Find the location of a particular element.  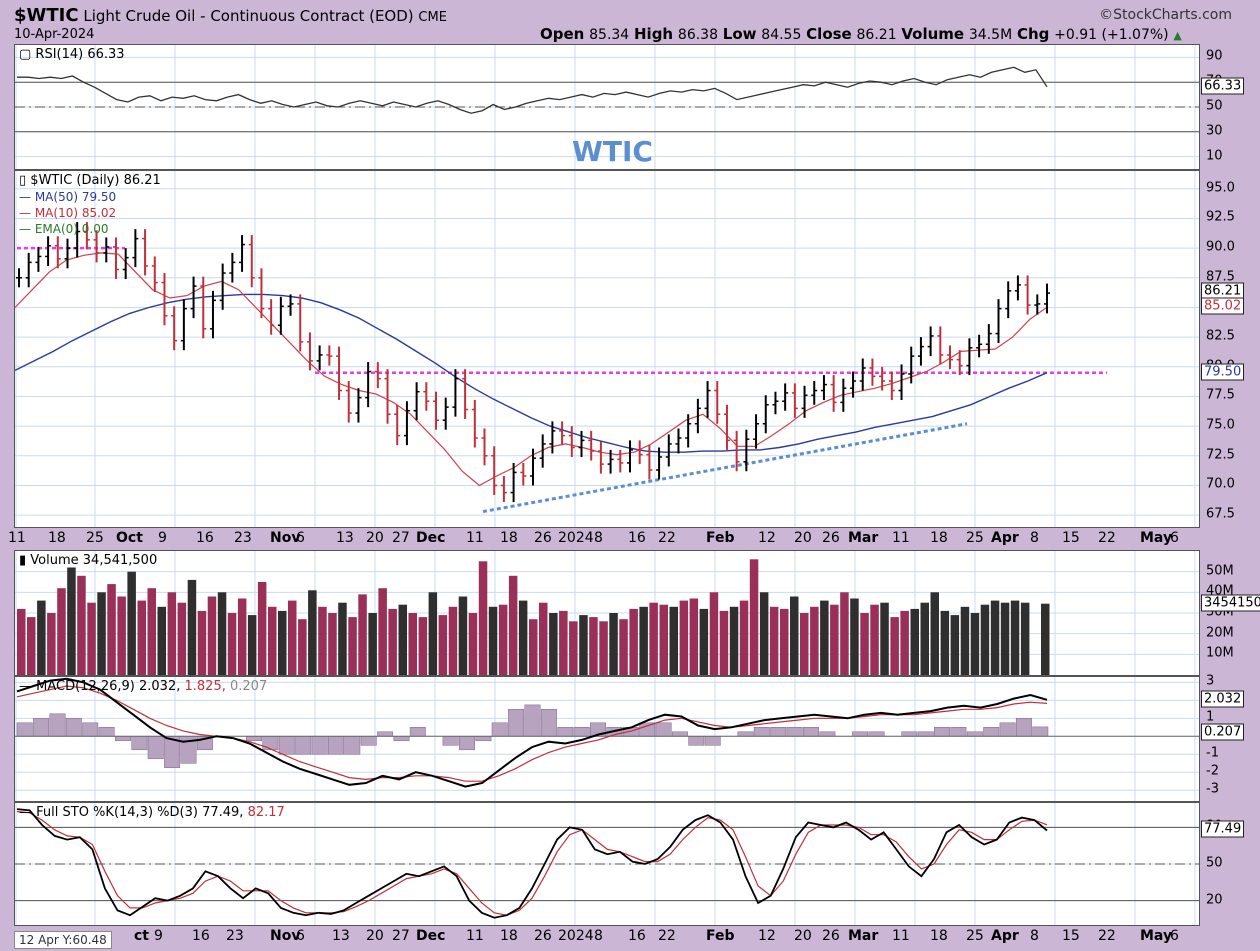

p4-plot is located at coordinates (607, 864).